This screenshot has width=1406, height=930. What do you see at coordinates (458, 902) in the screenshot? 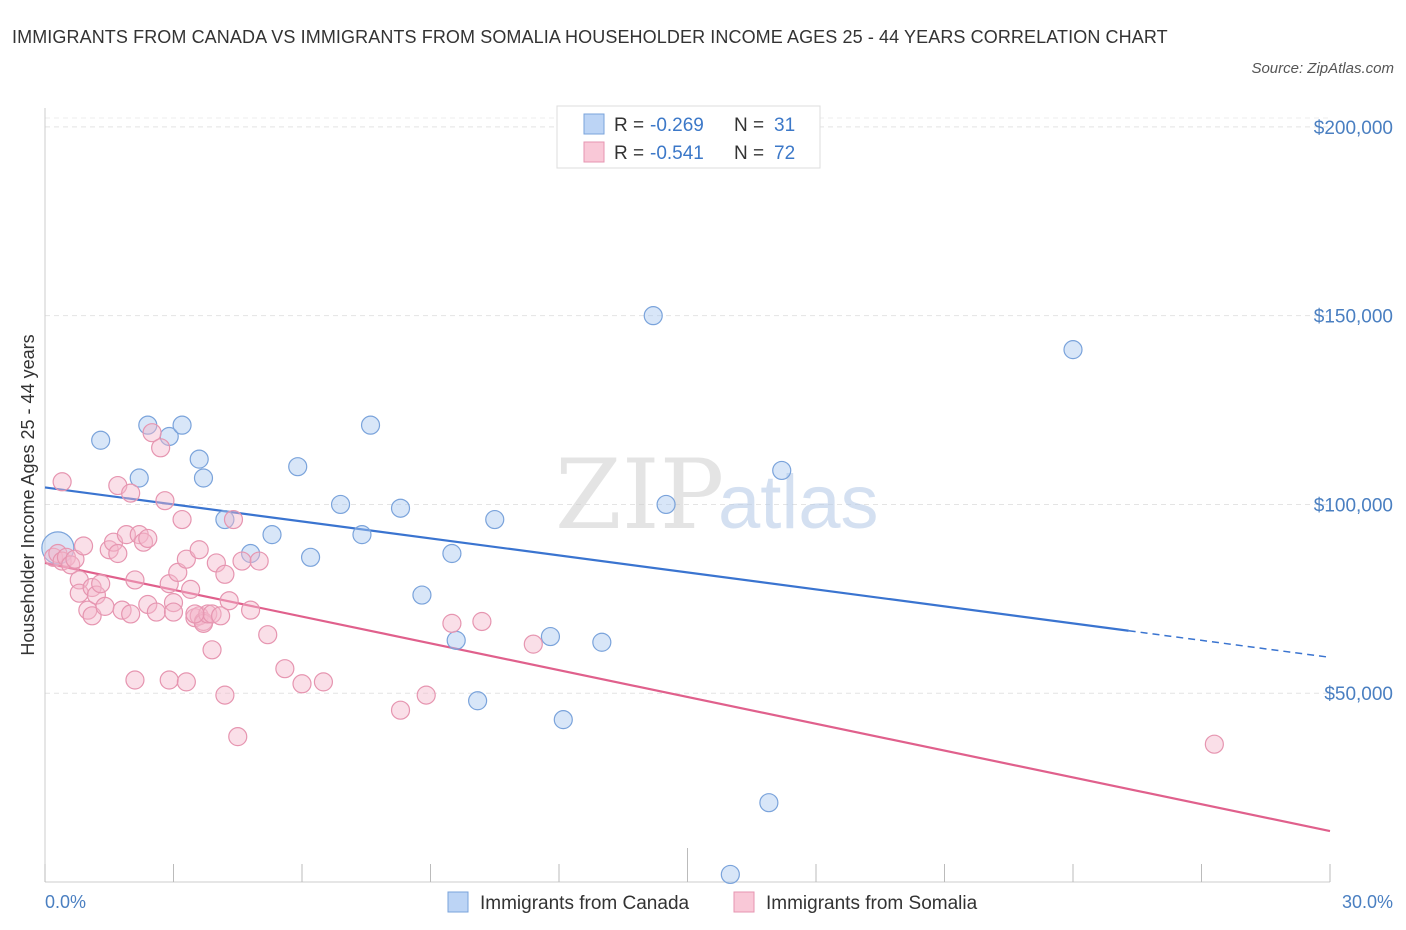
I see `bottom-legend-swatch-canada` at bounding box center [458, 902].